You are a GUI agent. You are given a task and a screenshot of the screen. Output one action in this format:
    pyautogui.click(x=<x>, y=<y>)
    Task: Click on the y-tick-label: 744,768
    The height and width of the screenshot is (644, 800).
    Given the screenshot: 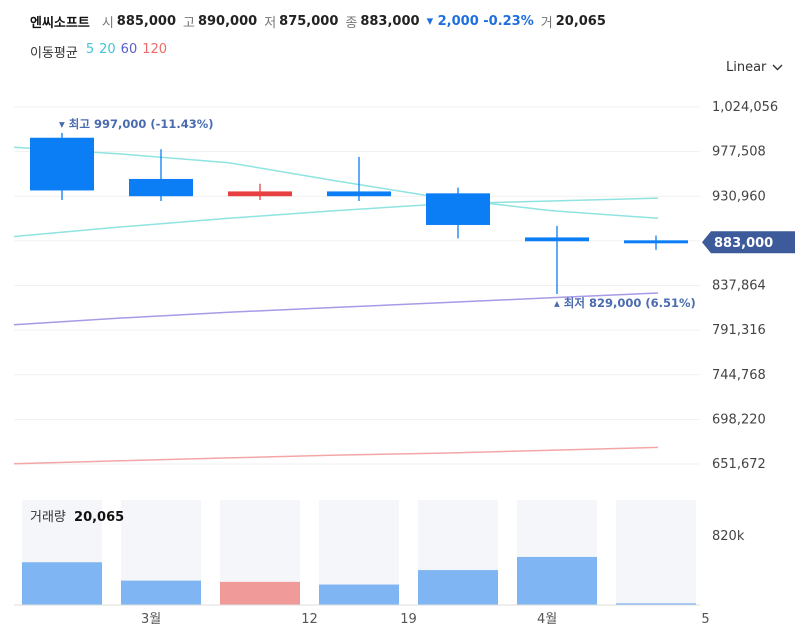 What is the action you would take?
    pyautogui.click(x=739, y=375)
    